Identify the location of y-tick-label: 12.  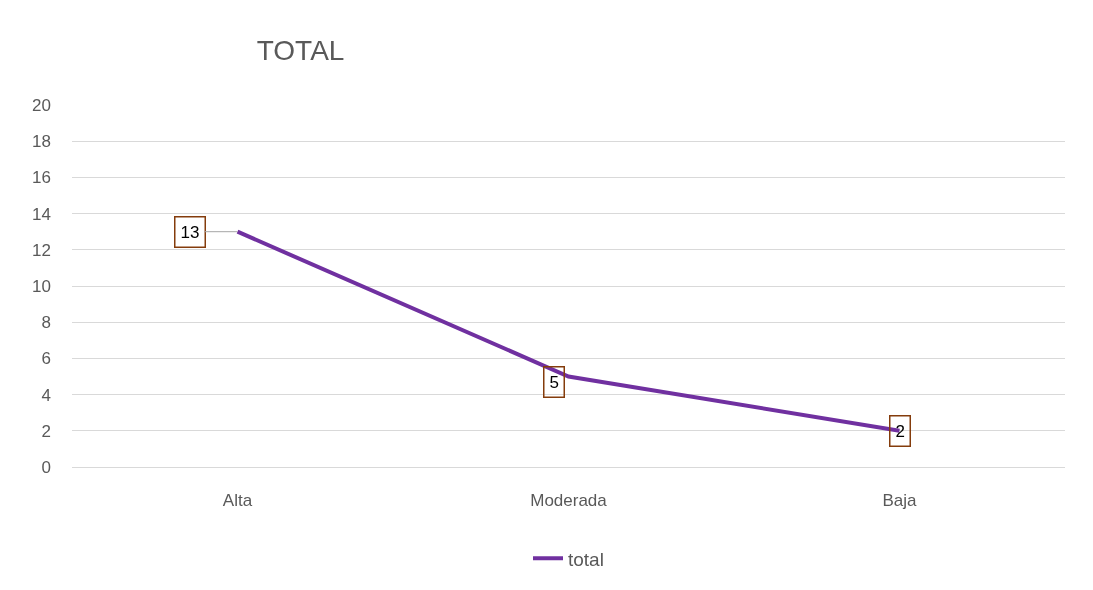
(41, 250).